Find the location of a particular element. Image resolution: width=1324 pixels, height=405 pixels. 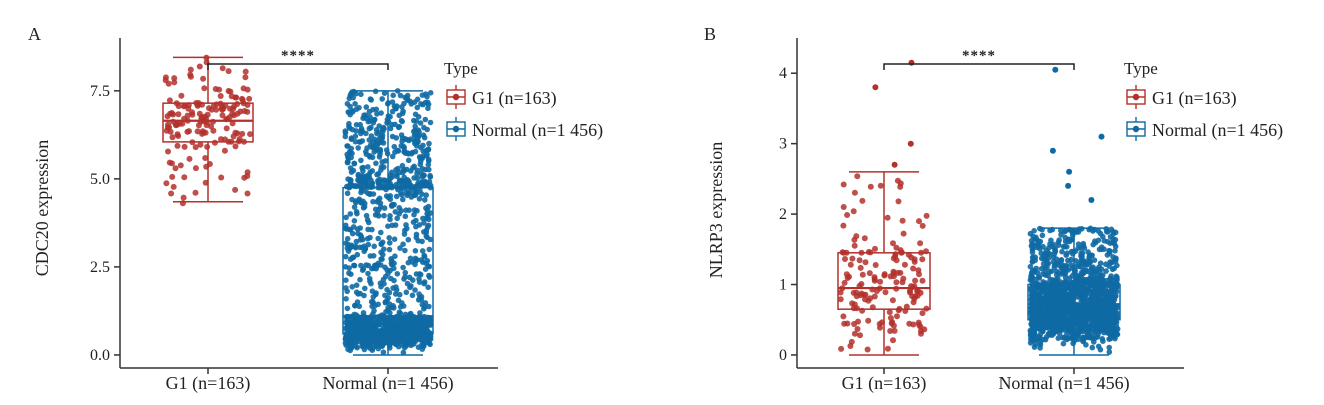

box-iqr is located at coordinates (1074, 302).